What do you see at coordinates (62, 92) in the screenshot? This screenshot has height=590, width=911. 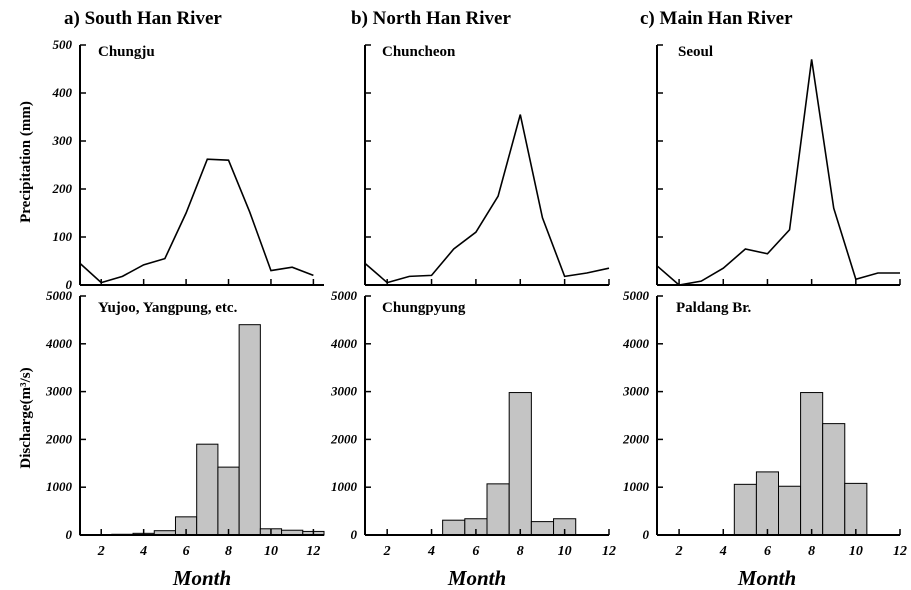 I see `panel-a-precip-ytick-label-400: 400` at bounding box center [62, 92].